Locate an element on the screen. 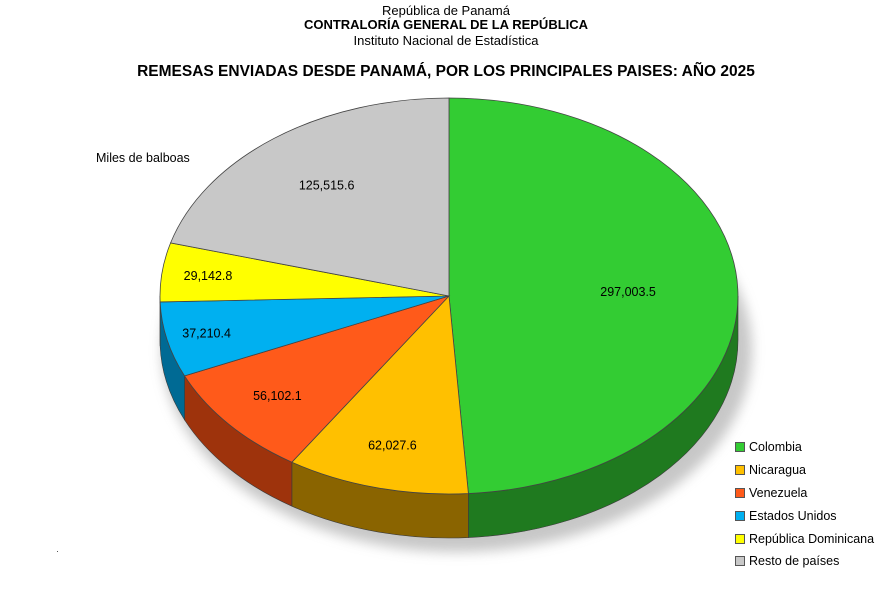 The height and width of the screenshot is (609, 892). legend-item-colombia: Colombia is located at coordinates (804, 447).